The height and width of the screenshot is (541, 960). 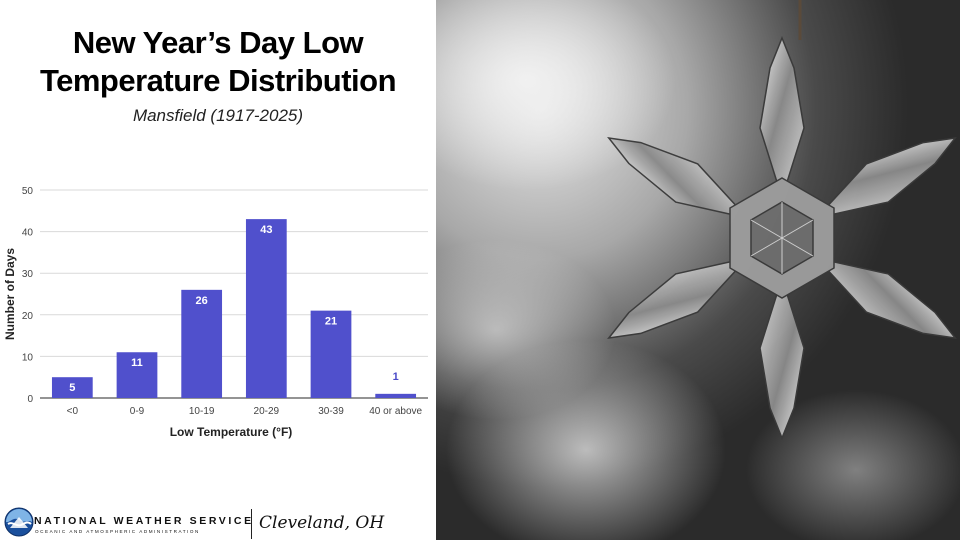 I want to click on y-tick-label: 30, so click(x=28, y=274).